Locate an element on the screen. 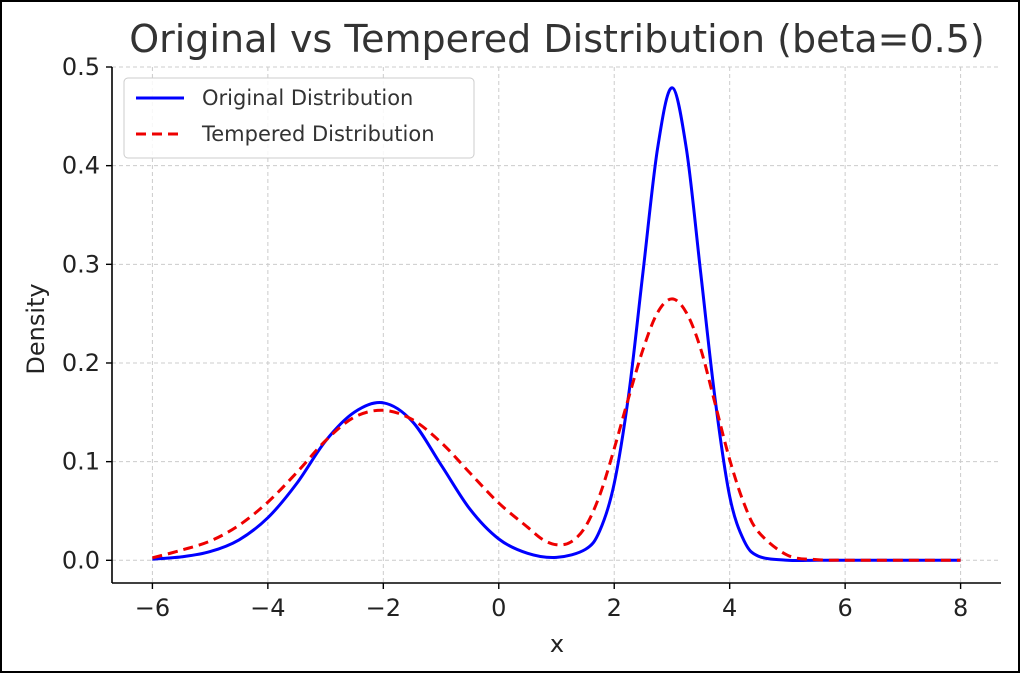  y-tick-label: 0.3 is located at coordinates (81, 264).